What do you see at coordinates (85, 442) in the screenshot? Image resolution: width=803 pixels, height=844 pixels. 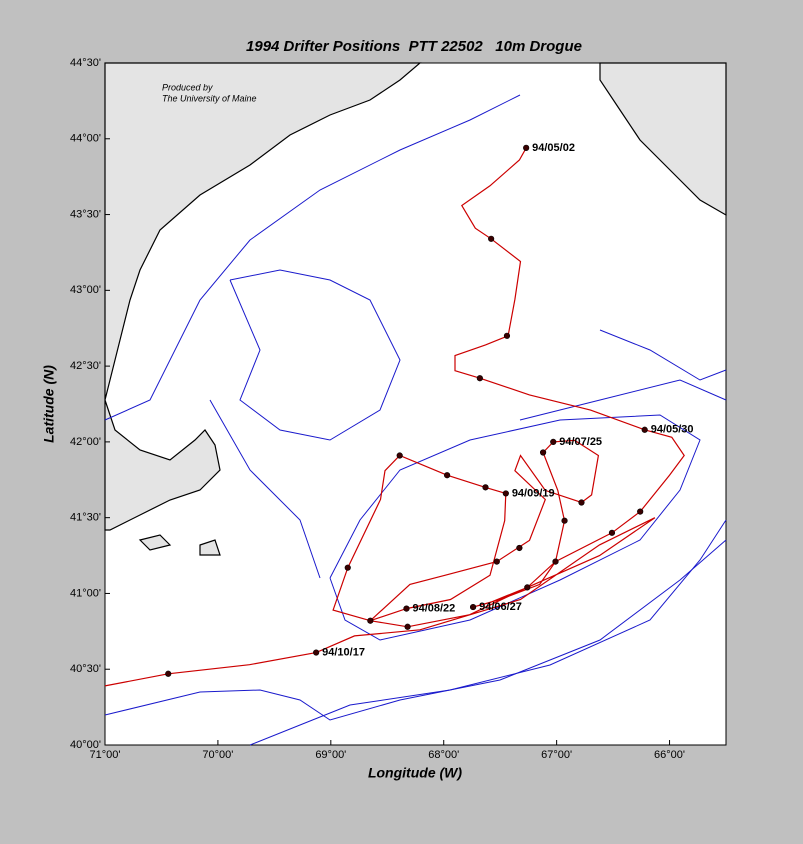 I see `y-tick-label: 42°00'` at bounding box center [85, 442].